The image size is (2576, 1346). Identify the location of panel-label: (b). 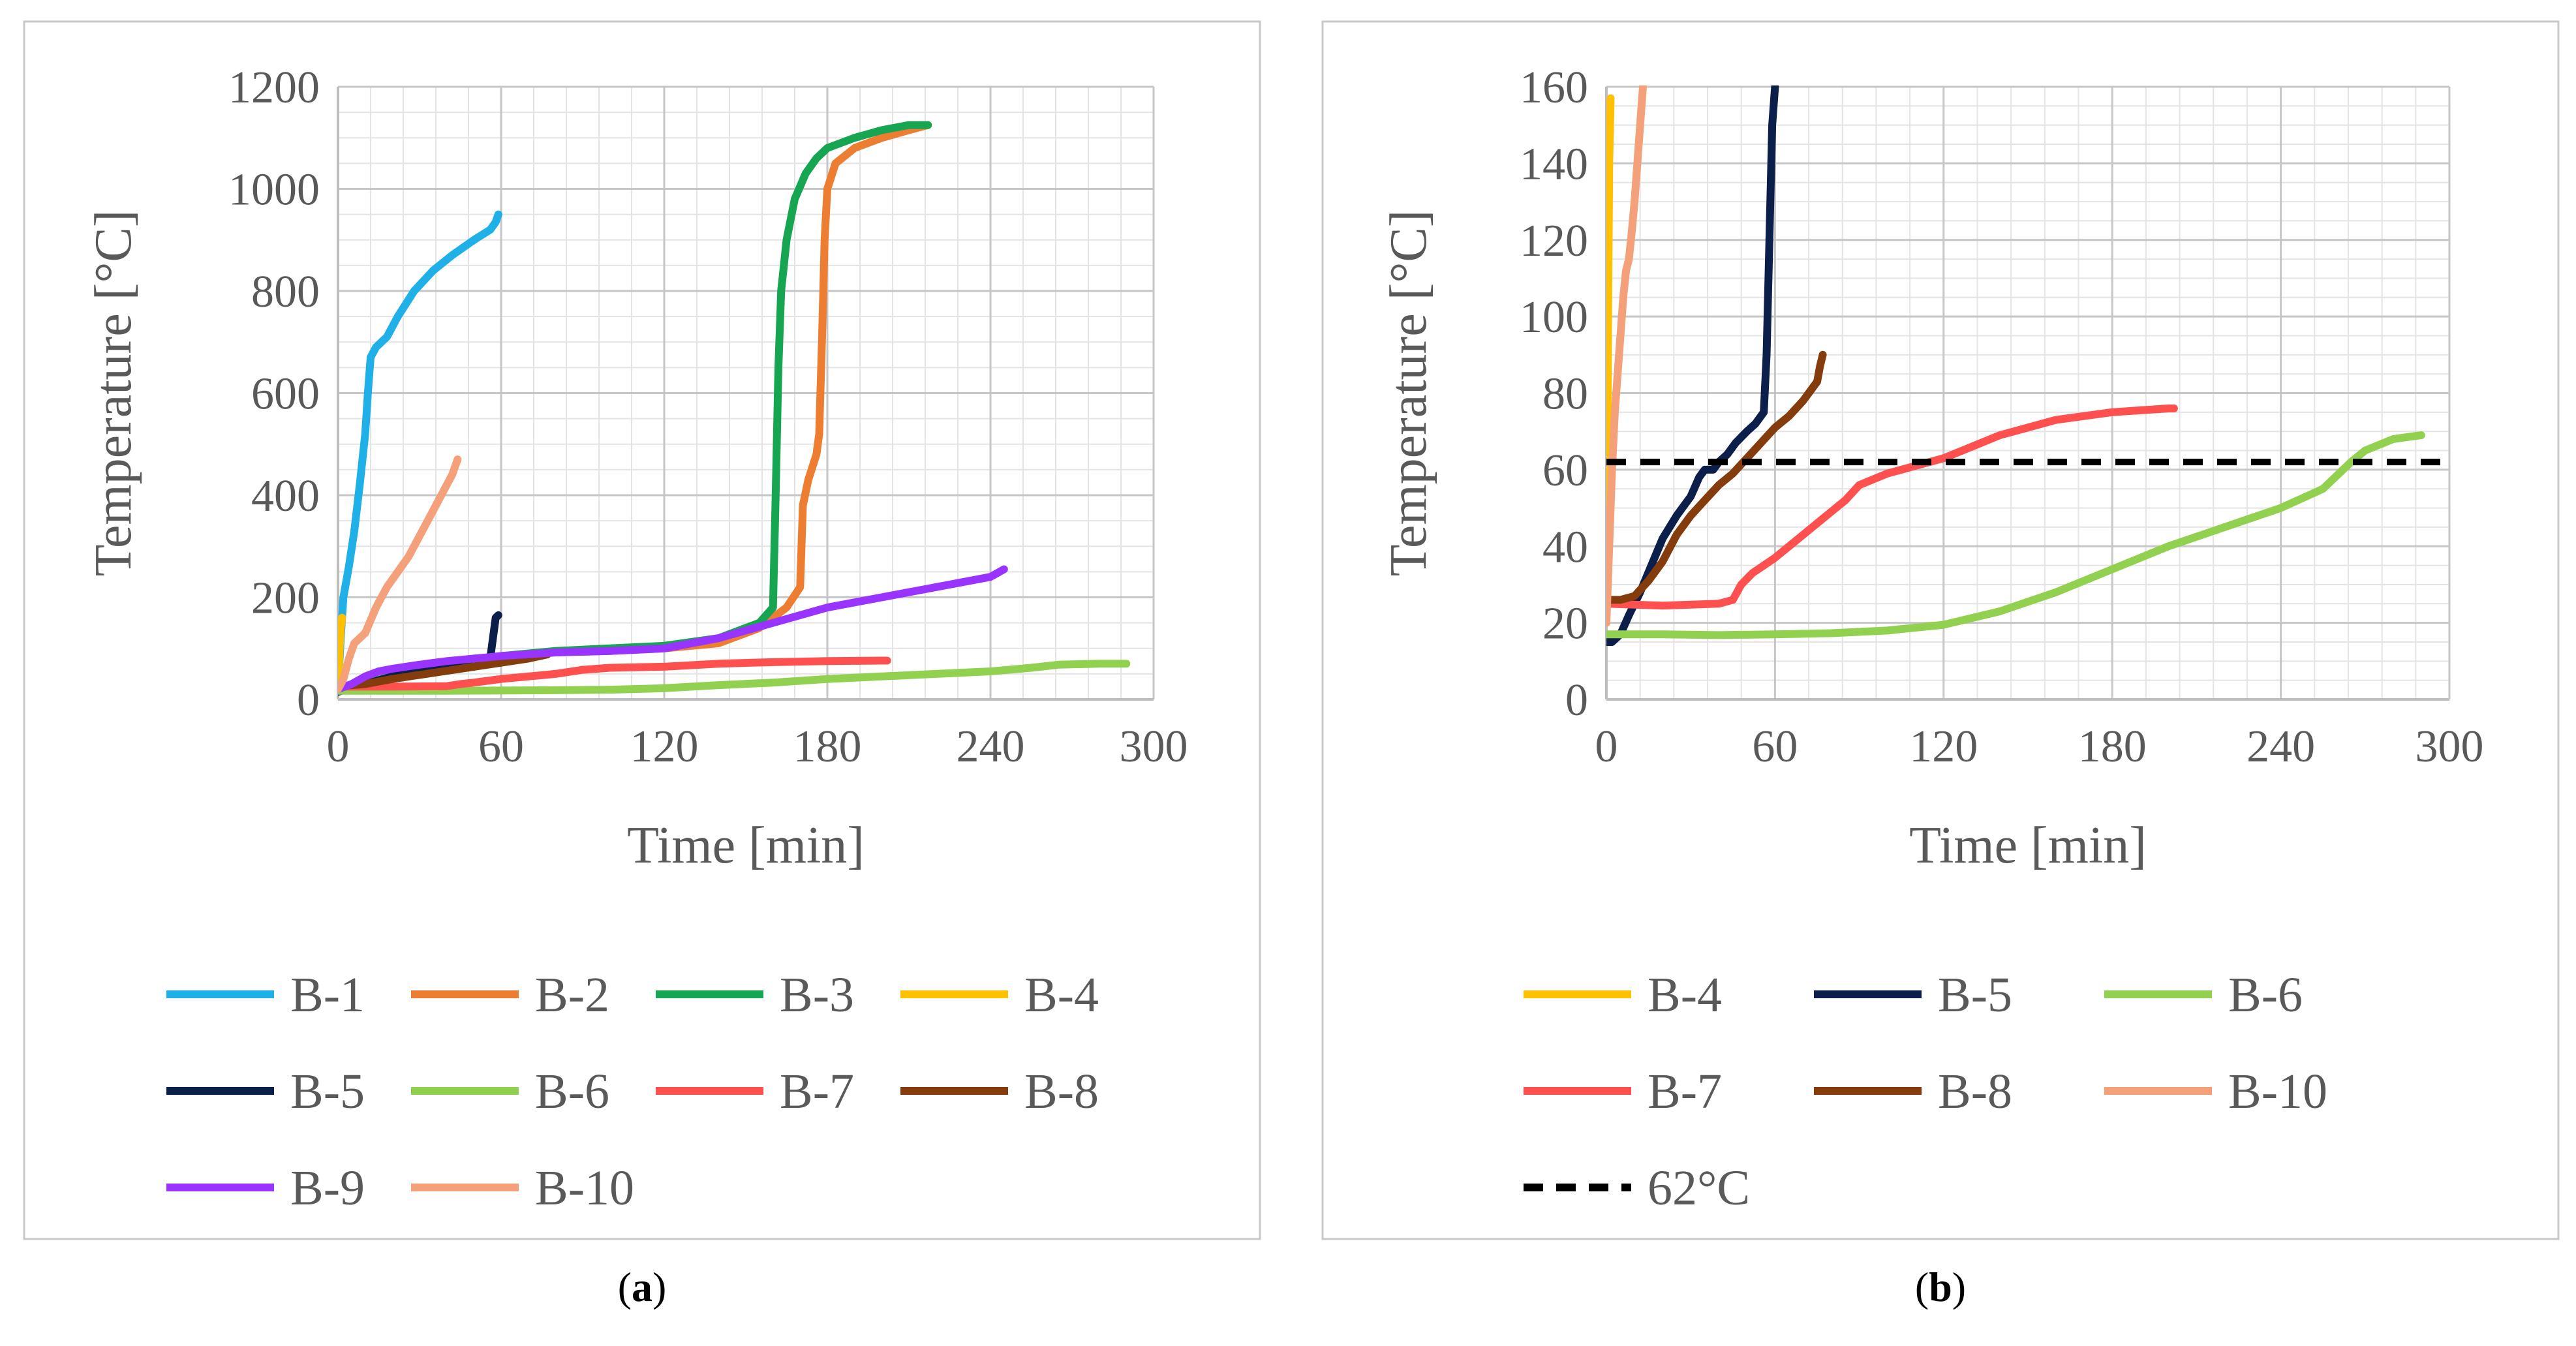
(1941, 1287).